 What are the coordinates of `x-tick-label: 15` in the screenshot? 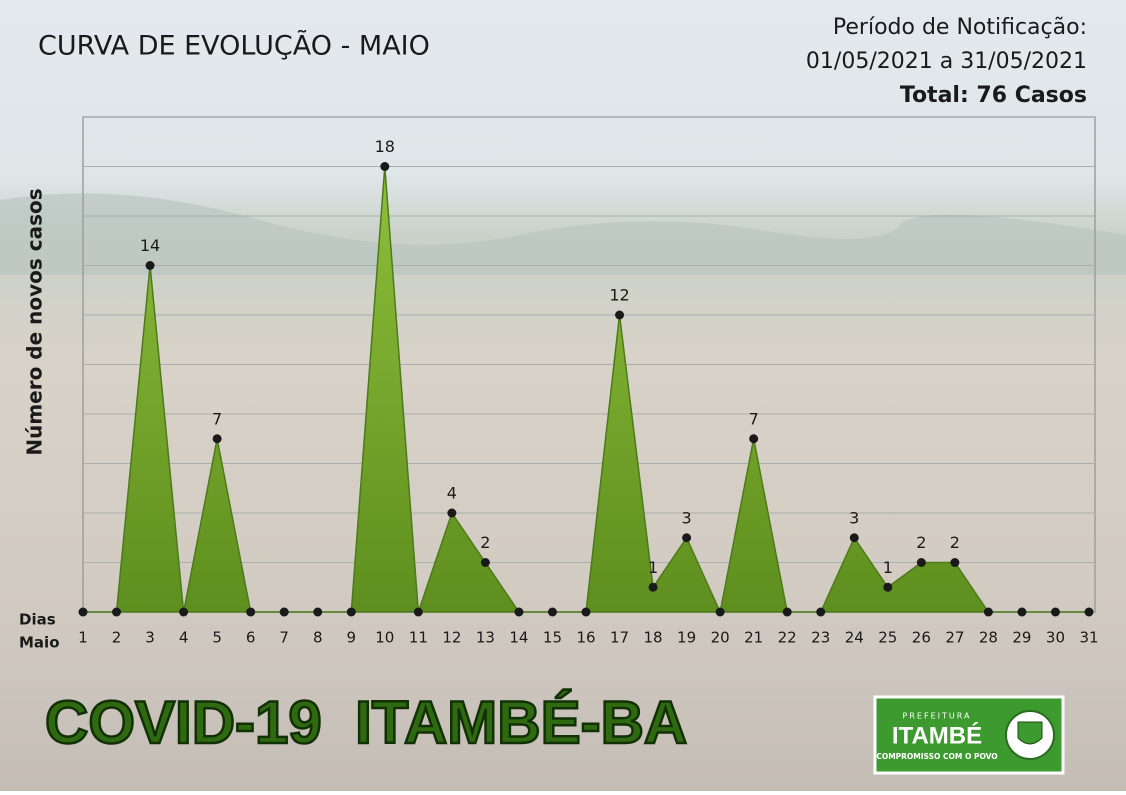 It's located at (552, 638).